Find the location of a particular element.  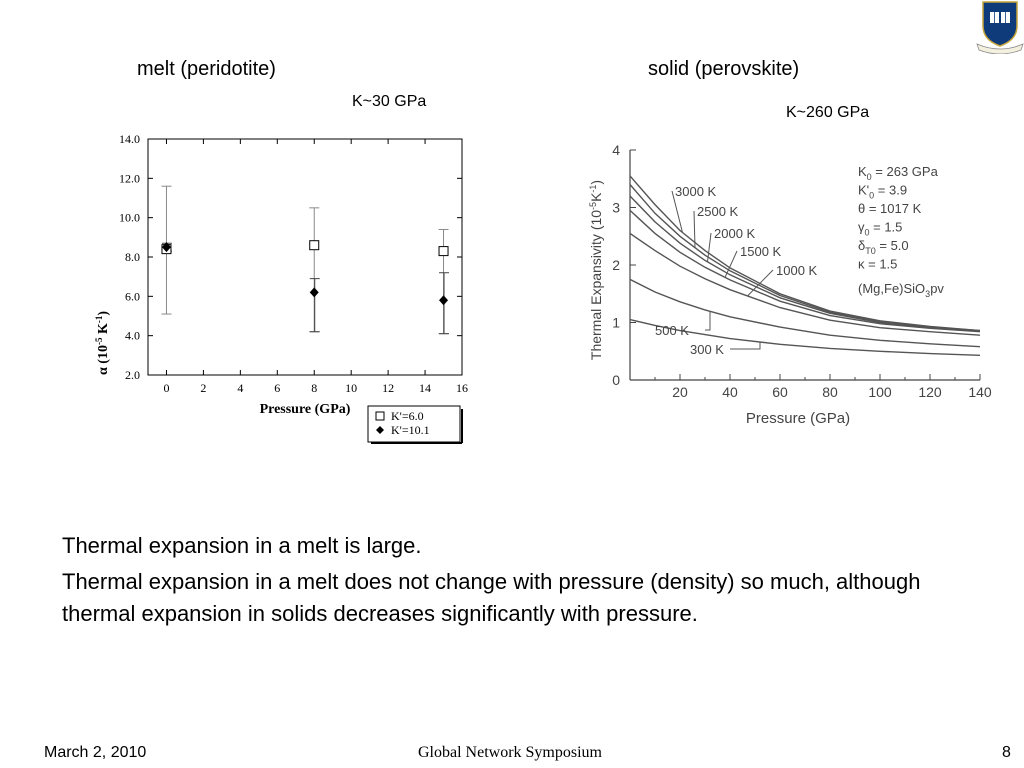

isotherm-500k is located at coordinates (805, 313).